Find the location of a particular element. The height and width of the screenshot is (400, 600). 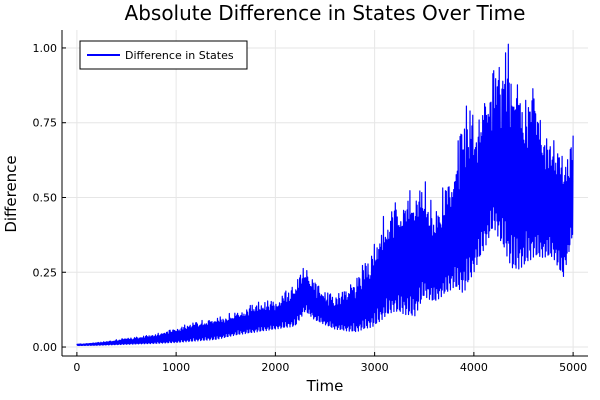

chart-title: Absolute Difference in States Over Time is located at coordinates (325, 13).